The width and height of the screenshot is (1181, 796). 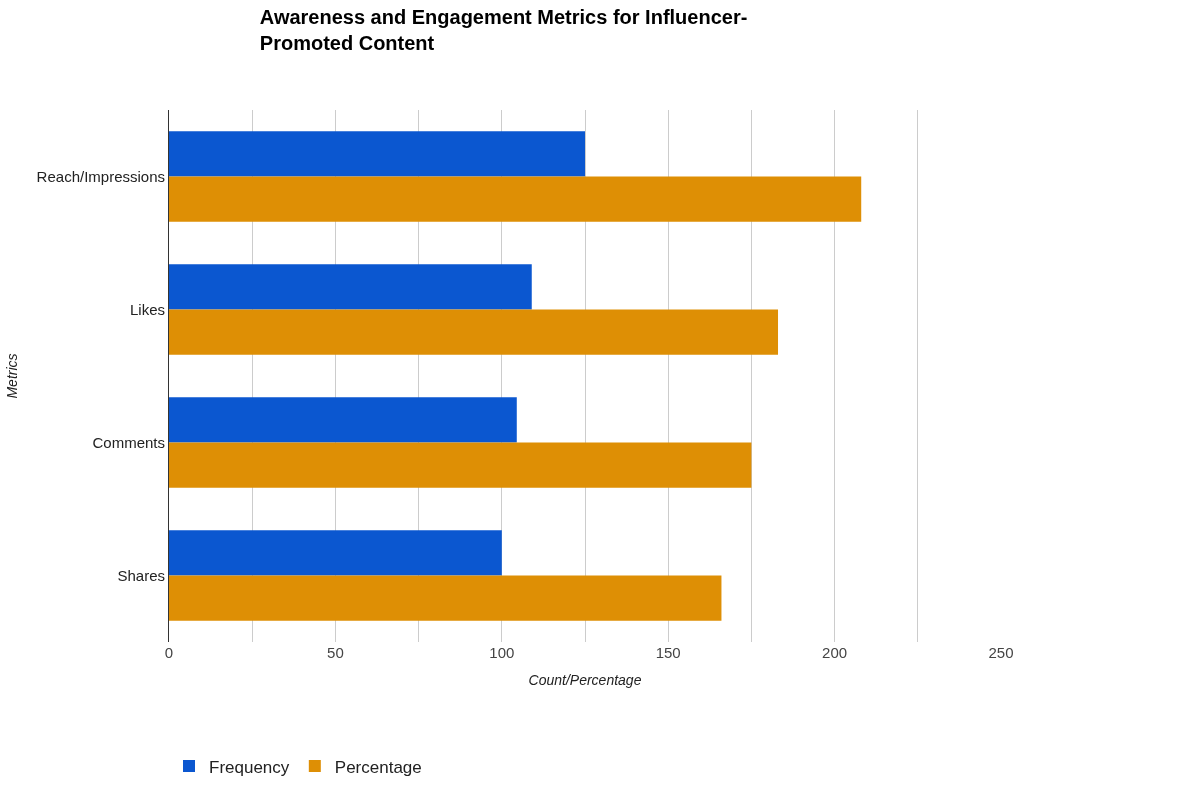 I want to click on legend-label: Frequency, so click(x=249, y=767).